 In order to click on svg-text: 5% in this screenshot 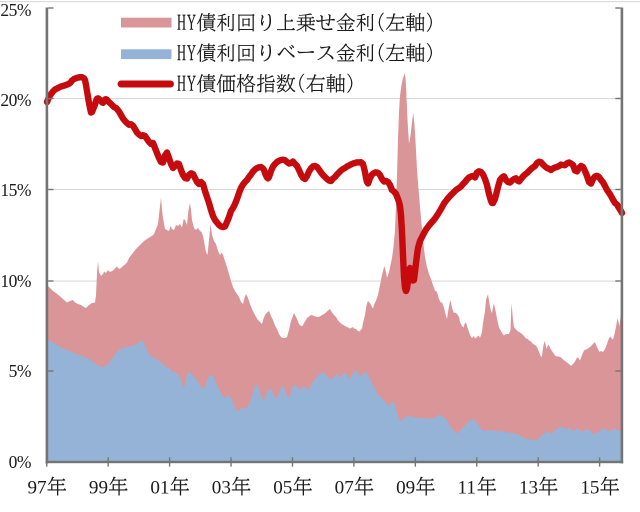, I will do `click(20, 371)`.